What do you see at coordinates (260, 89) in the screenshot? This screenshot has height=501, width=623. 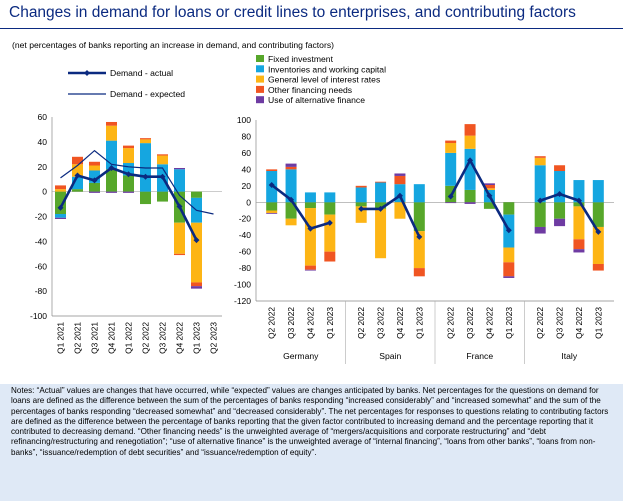 I see `legend-swatch-other_financing` at bounding box center [260, 89].